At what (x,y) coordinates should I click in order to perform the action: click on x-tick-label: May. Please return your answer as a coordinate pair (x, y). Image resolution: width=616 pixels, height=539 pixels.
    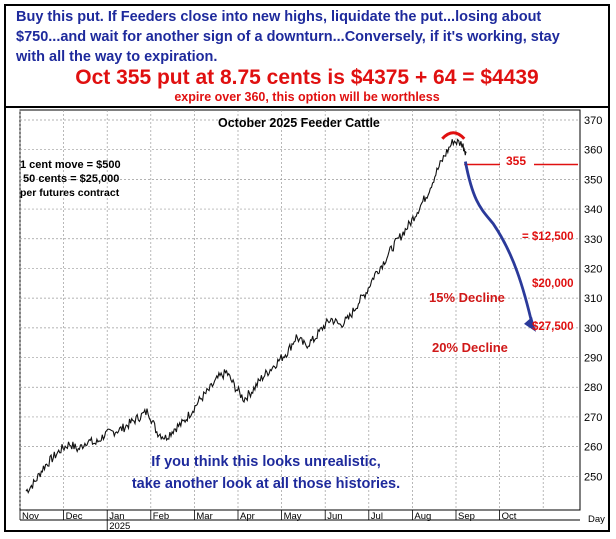
    Looking at the image, I should click on (293, 516).